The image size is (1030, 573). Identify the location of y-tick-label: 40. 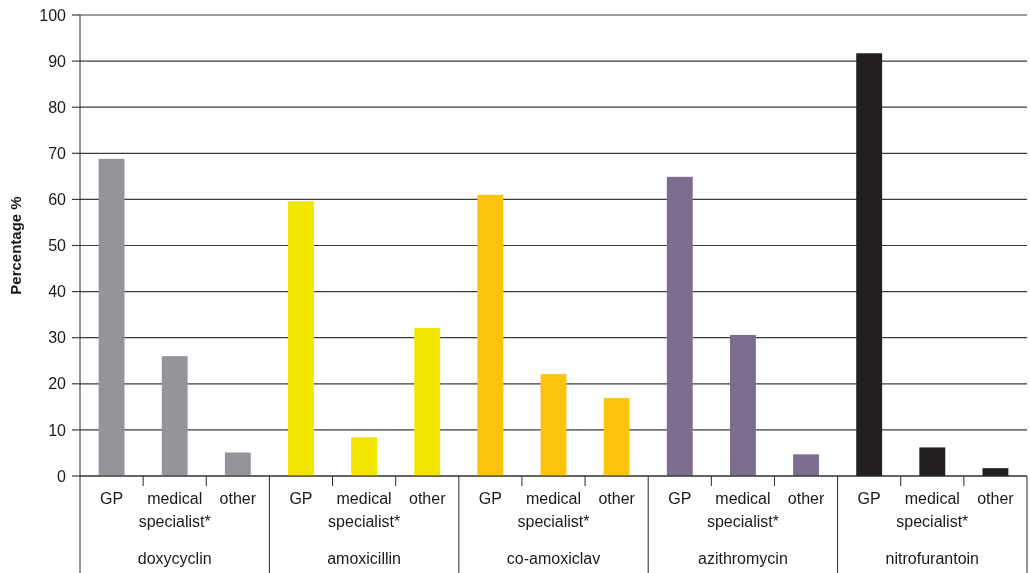
(57, 292).